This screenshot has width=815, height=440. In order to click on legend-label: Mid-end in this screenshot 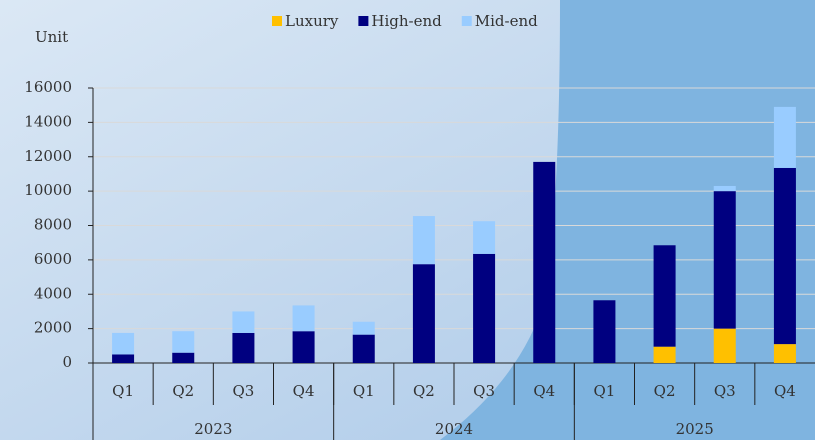, I will do `click(506, 21)`.